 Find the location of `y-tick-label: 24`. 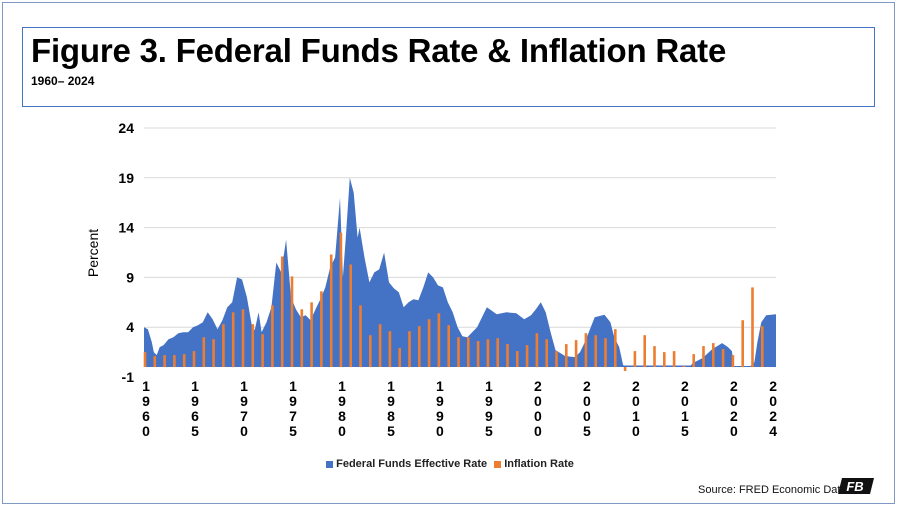

y-tick-label: 24 is located at coordinates (126, 128).